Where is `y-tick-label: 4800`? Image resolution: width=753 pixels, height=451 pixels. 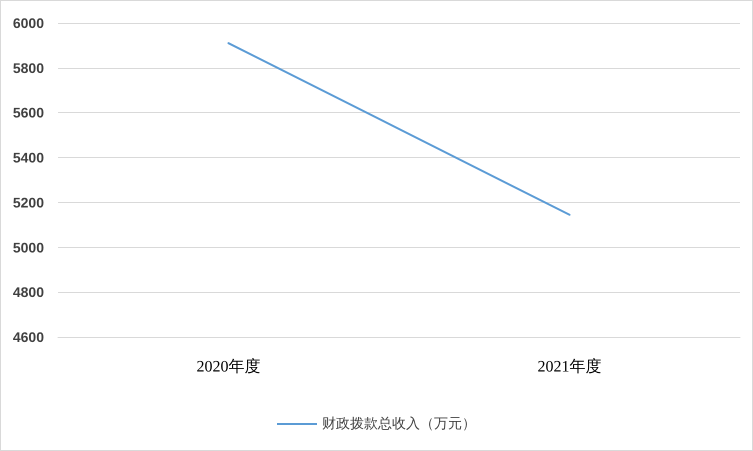
y-tick-label: 4800 is located at coordinates (28, 292).